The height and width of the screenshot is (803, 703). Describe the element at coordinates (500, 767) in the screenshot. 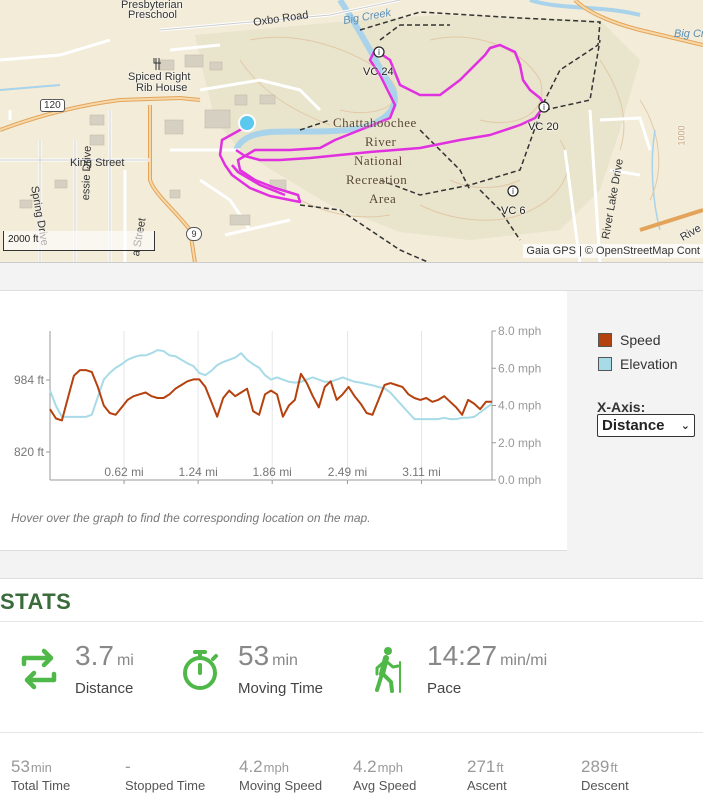

I see `ascent-unit: ft` at that location.